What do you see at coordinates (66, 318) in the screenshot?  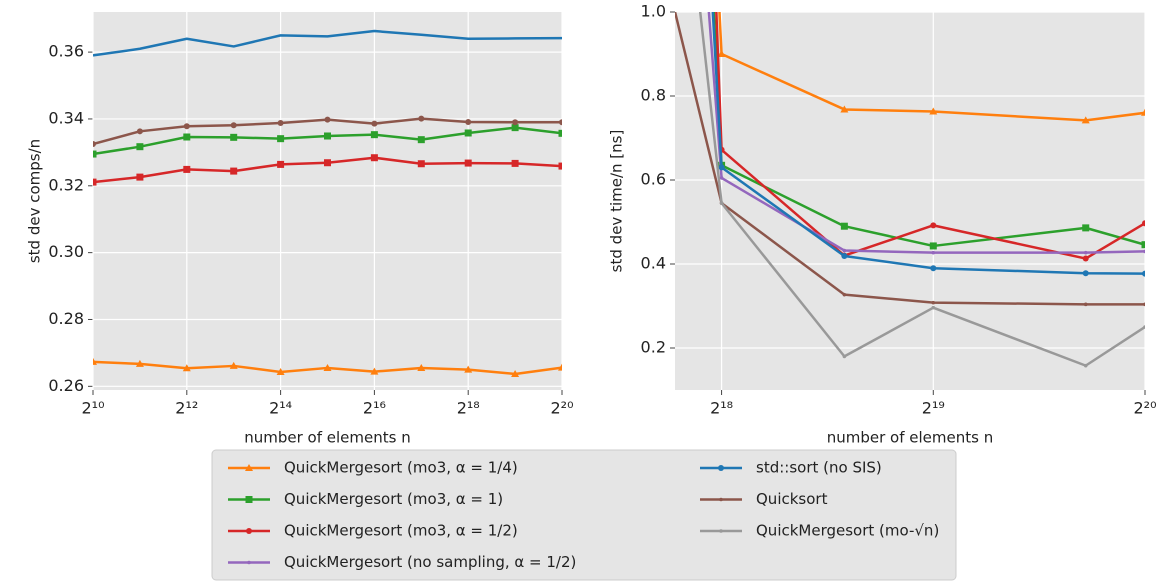 I see `y-tick-label: 0.28` at bounding box center [66, 318].